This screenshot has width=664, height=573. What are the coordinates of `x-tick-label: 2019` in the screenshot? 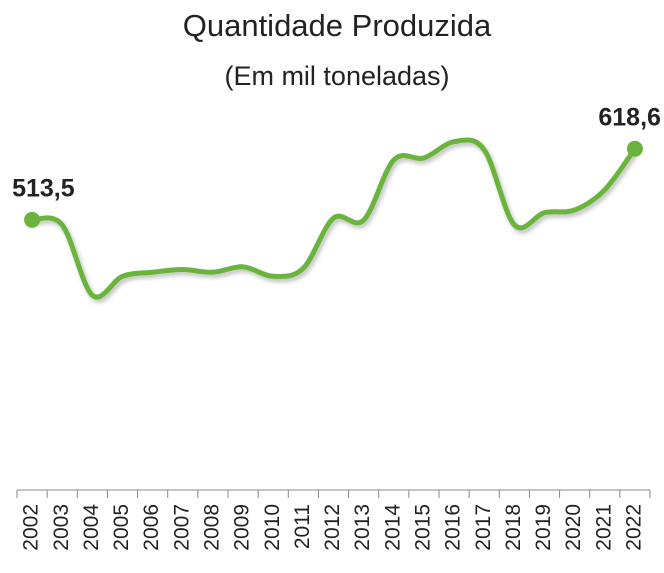 It's located at (543, 527).